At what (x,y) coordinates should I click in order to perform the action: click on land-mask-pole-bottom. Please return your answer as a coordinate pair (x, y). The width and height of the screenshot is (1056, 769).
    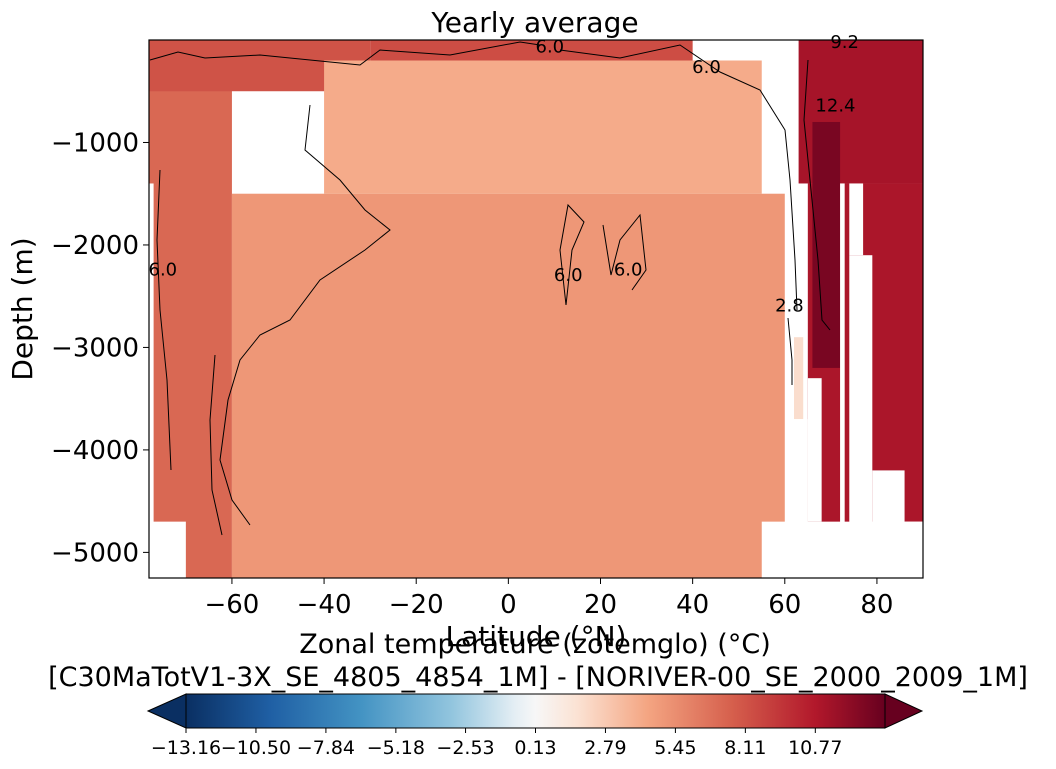
    Looking at the image, I should click on (913, 549).